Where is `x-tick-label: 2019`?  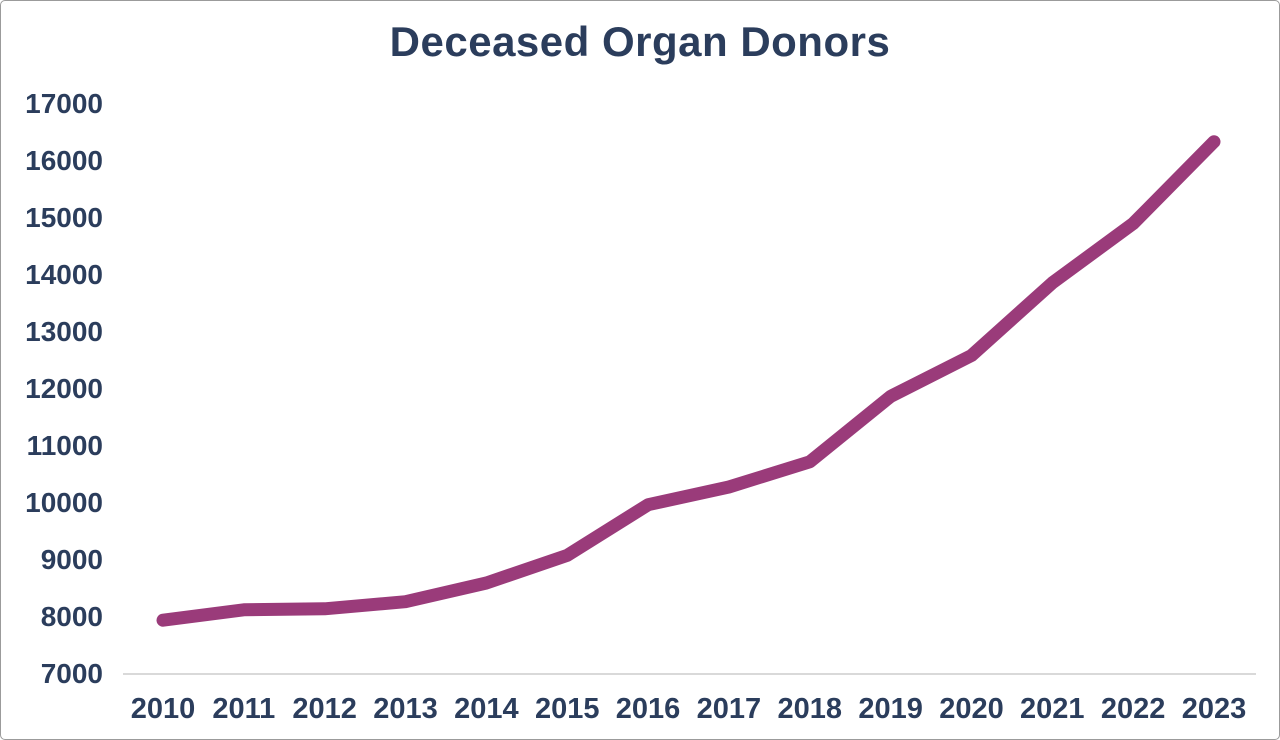
x-tick-label: 2019 is located at coordinates (890, 709).